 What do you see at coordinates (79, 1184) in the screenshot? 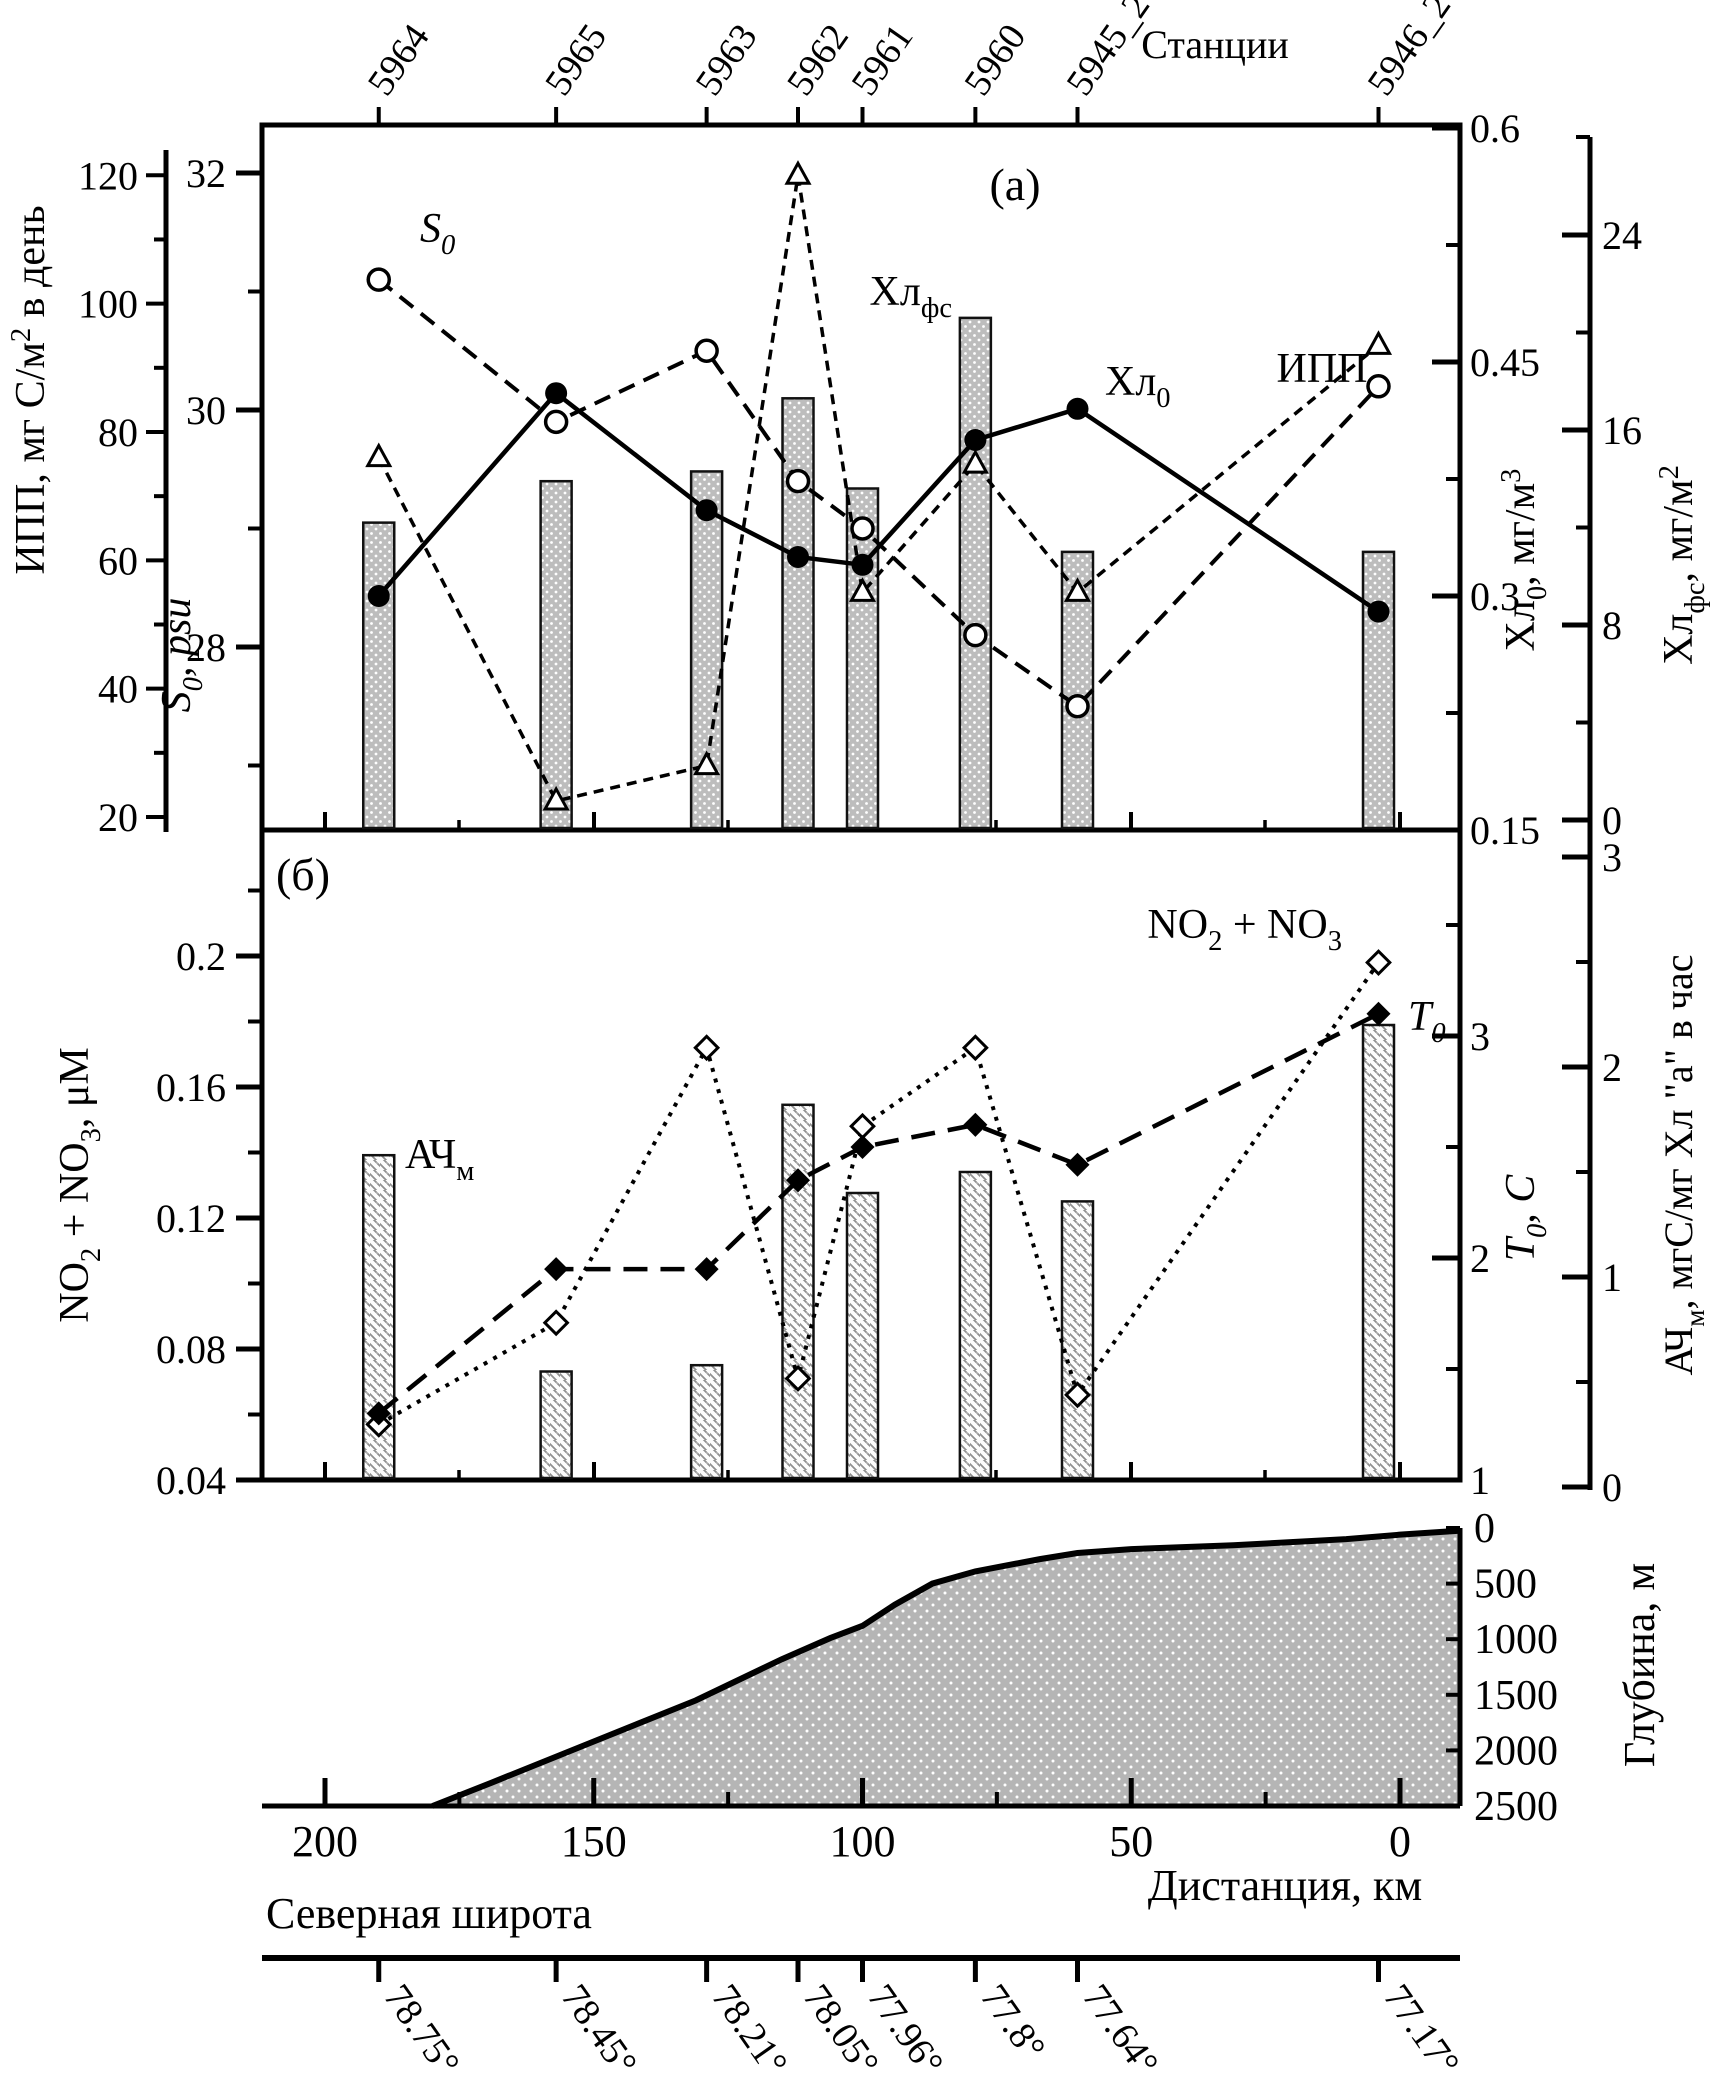
I see `no23-axis-title: NO2 + NO3, μМ` at bounding box center [79, 1184].